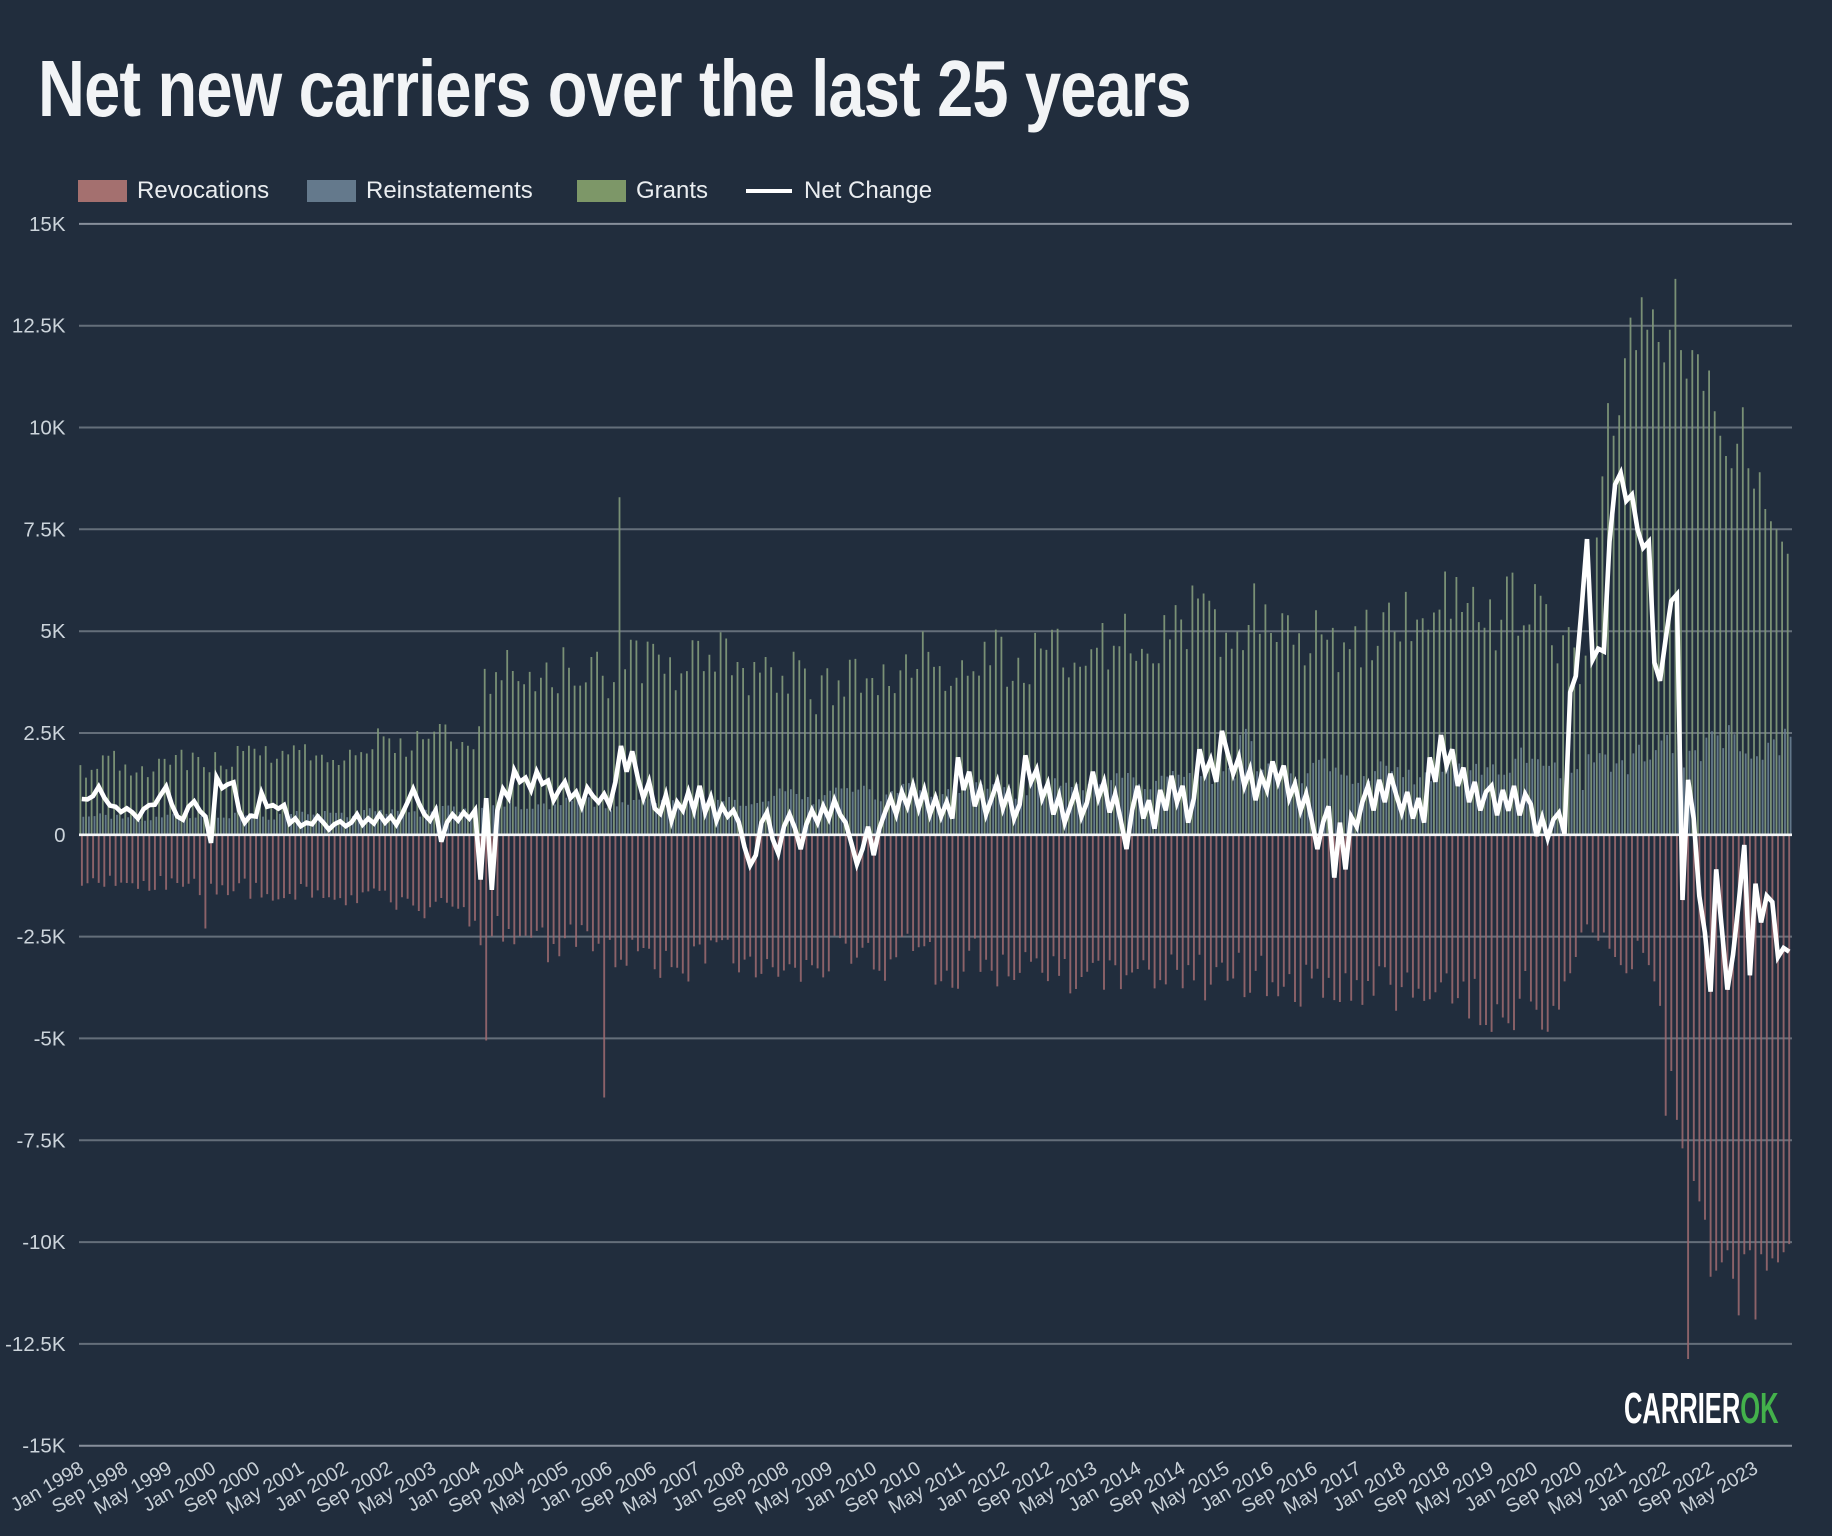 The image size is (1832, 1536). Describe the element at coordinates (41, 1140) in the screenshot. I see `svg-text: -7.5K` at that location.